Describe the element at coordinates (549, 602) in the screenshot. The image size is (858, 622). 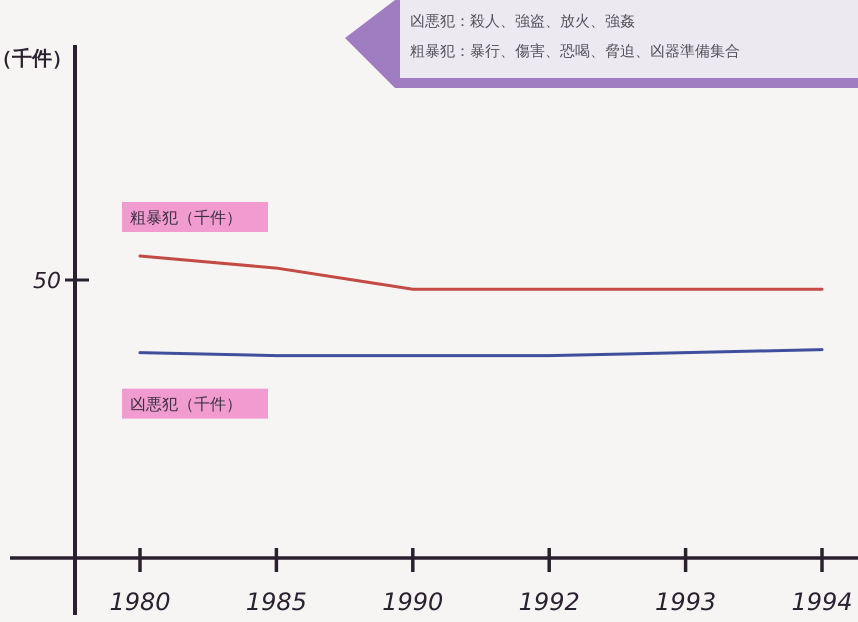
I see `x-tick-label: 1992` at that location.